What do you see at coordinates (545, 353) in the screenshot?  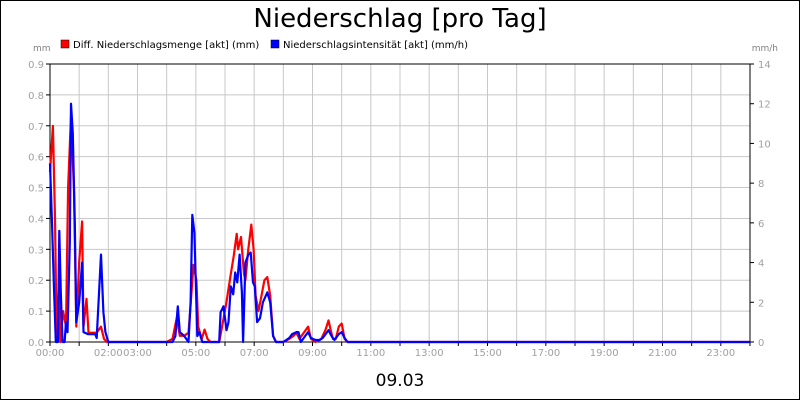 I see `x-tick-label: 17:00` at bounding box center [545, 353].